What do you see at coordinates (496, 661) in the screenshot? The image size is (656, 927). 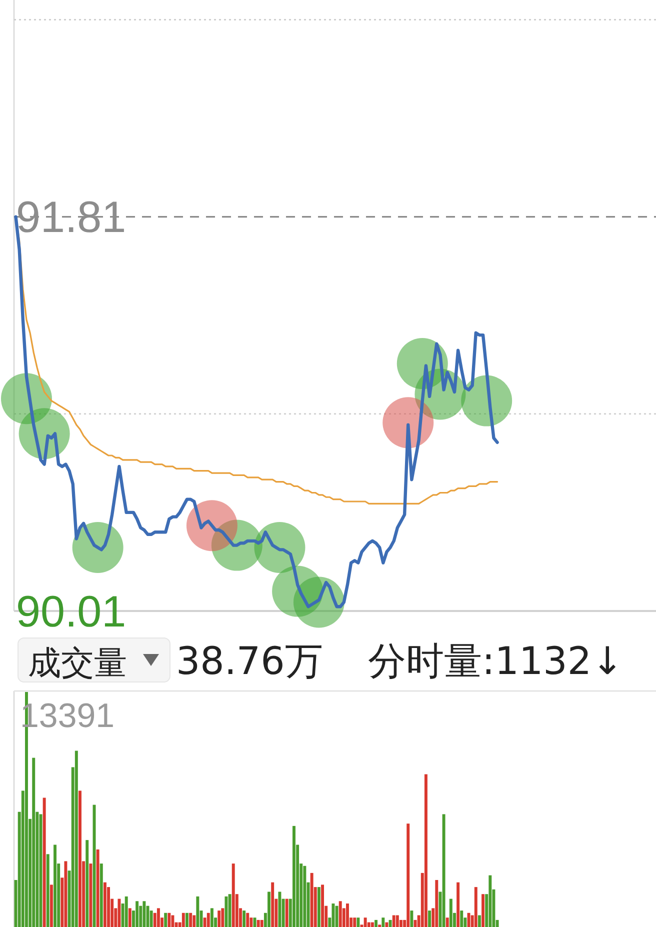 I see `annotation: 分时量:1132↓` at bounding box center [496, 661].